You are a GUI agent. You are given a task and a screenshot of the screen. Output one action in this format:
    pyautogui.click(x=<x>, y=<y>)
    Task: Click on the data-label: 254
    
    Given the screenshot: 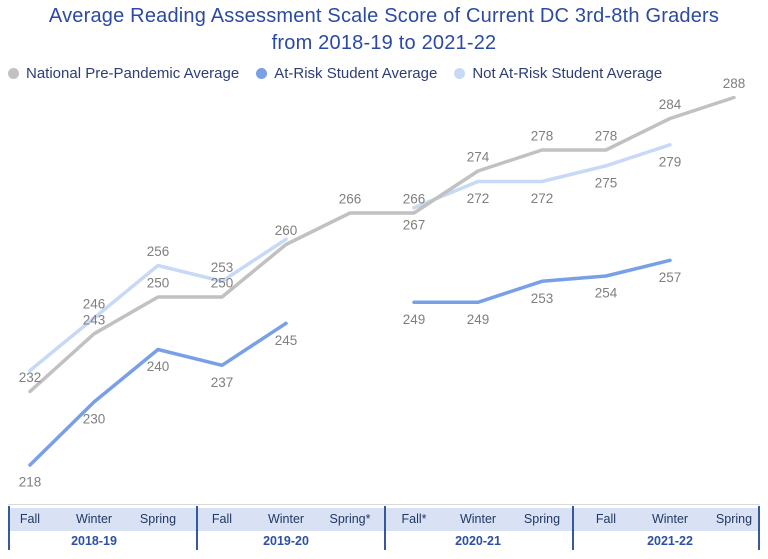 What is the action you would take?
    pyautogui.click(x=606, y=293)
    